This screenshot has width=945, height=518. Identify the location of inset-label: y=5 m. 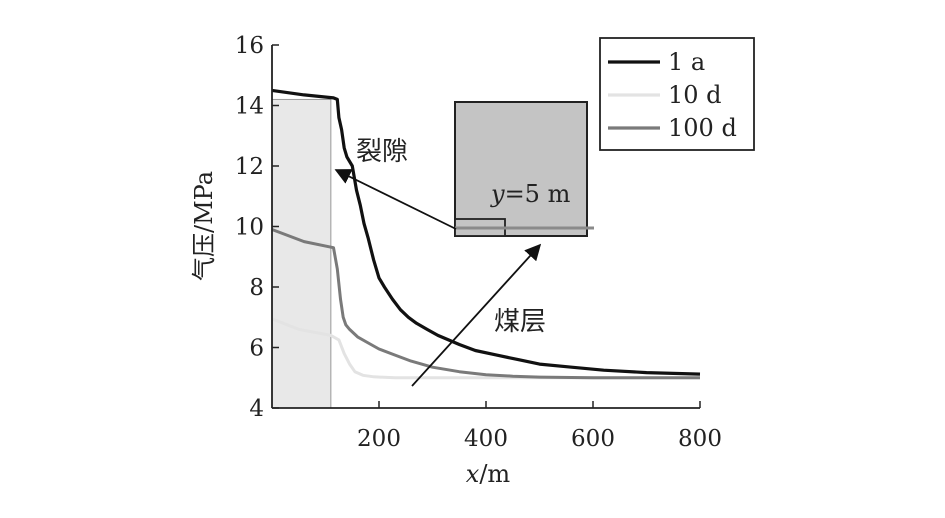
(530, 194).